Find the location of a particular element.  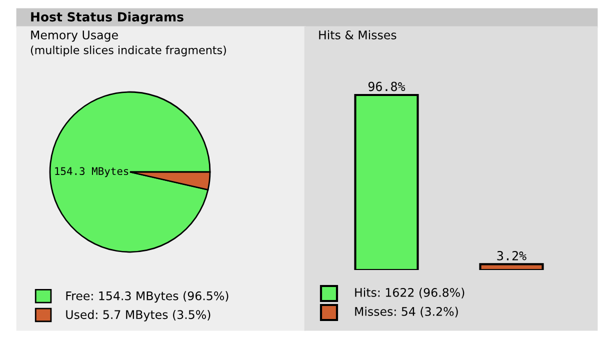

chart-subtitle: (multiple slices indicate fragments) is located at coordinates (128, 51).